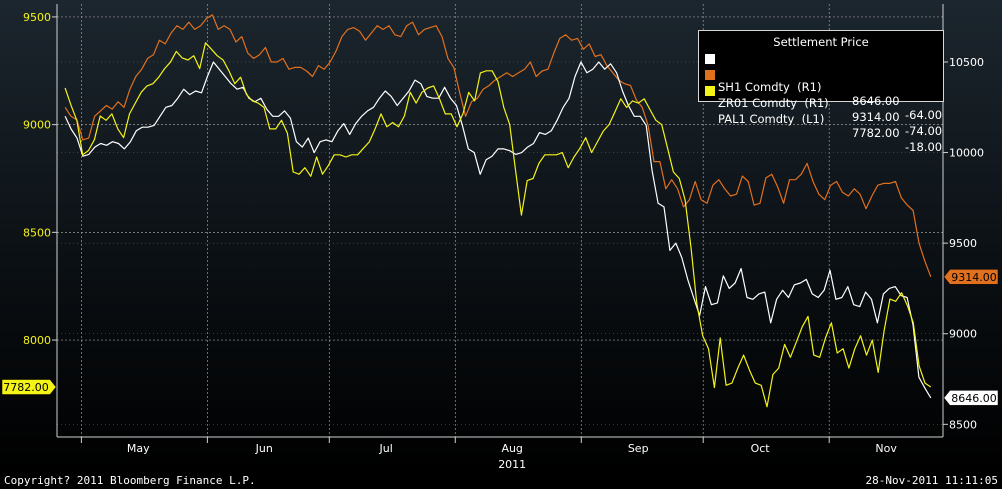 The height and width of the screenshot is (489, 1002). I want to click on x-tick-label: Sep, so click(638, 448).